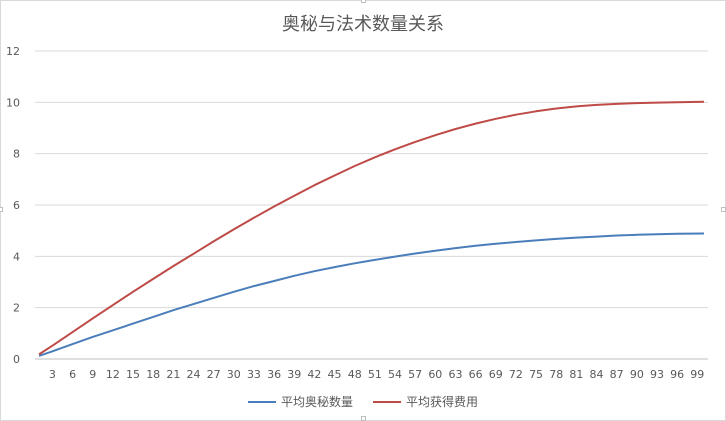 The width and height of the screenshot is (726, 421). What do you see at coordinates (556, 374) in the screenshot?
I see `x-tick-label: 78` at bounding box center [556, 374].